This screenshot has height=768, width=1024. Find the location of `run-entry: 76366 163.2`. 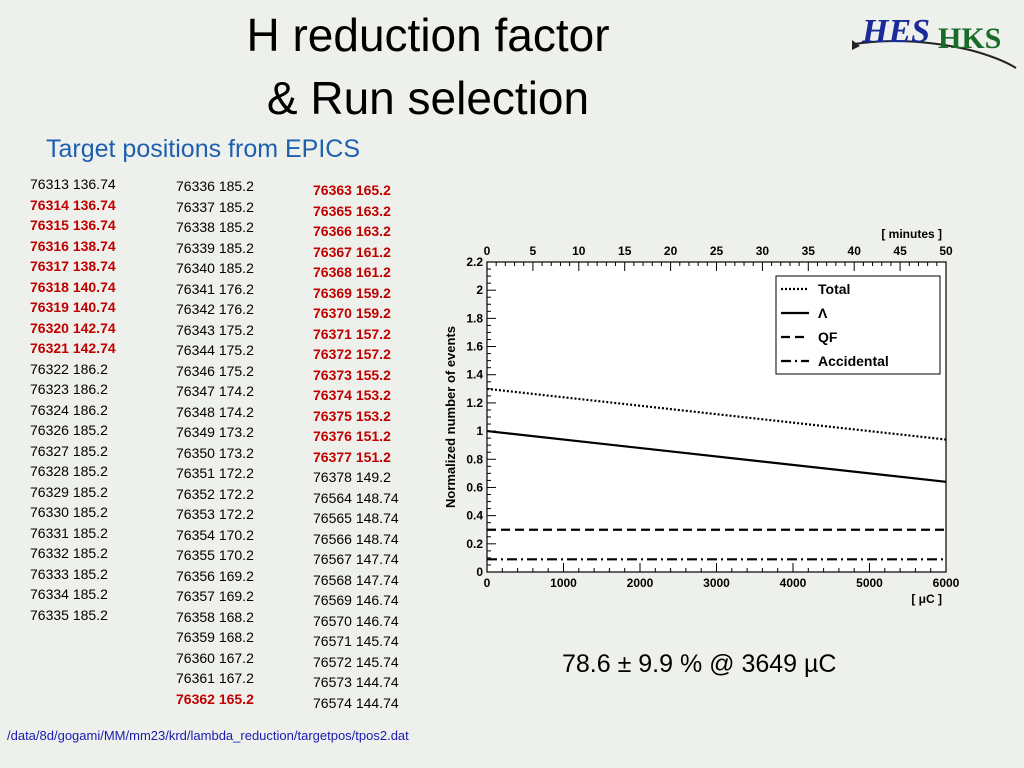

run-entry: 76366 163.2 is located at coordinates (352, 231).